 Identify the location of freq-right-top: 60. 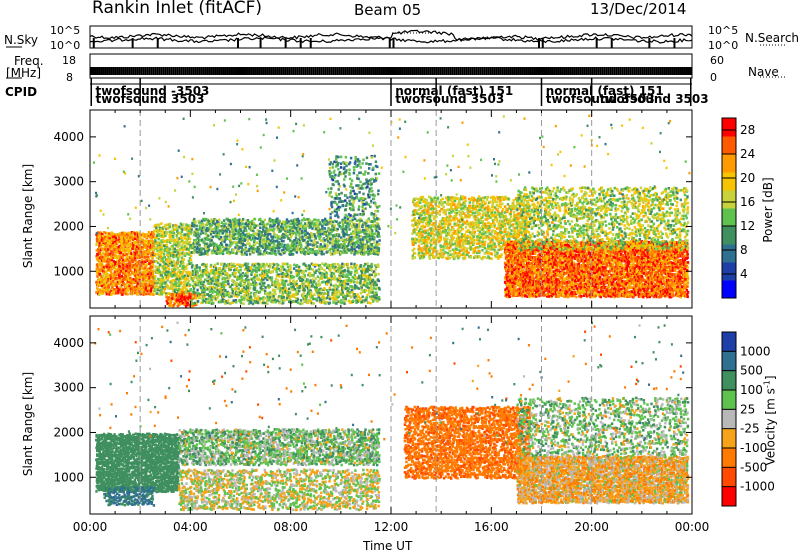
(717, 60).